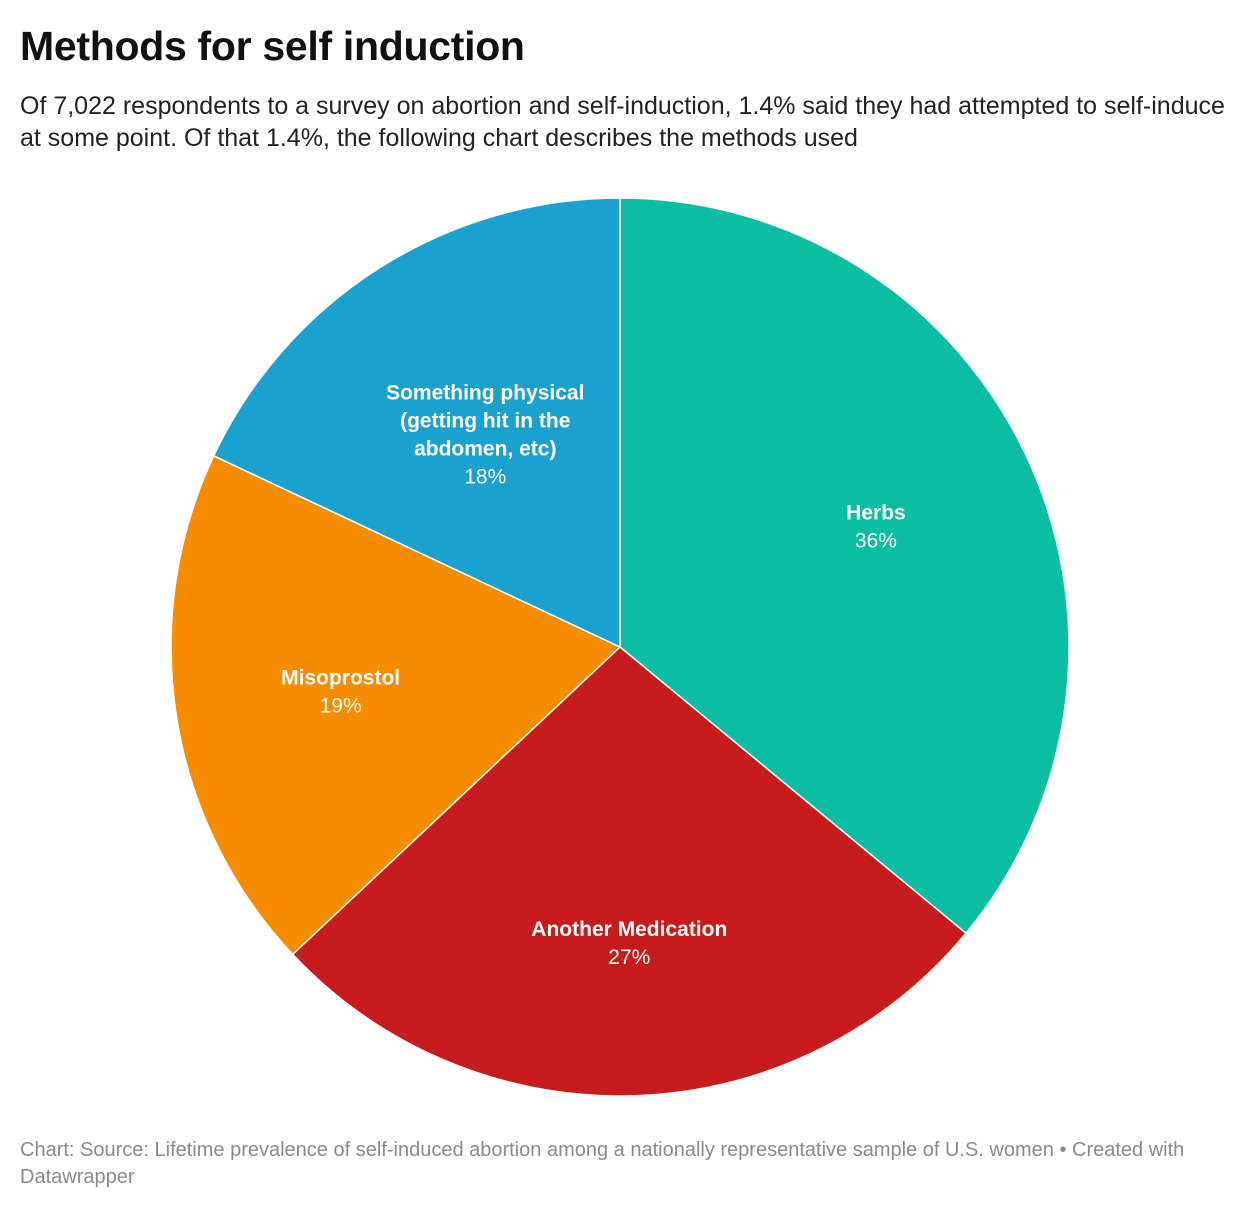  I want to click on pie-label-name: abdomen, etc), so click(485, 449).